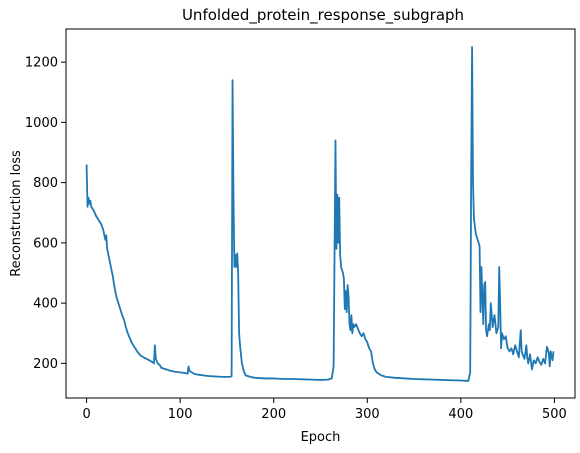  Describe the element at coordinates (367, 414) in the screenshot. I see `x-tick-label: 300` at that location.